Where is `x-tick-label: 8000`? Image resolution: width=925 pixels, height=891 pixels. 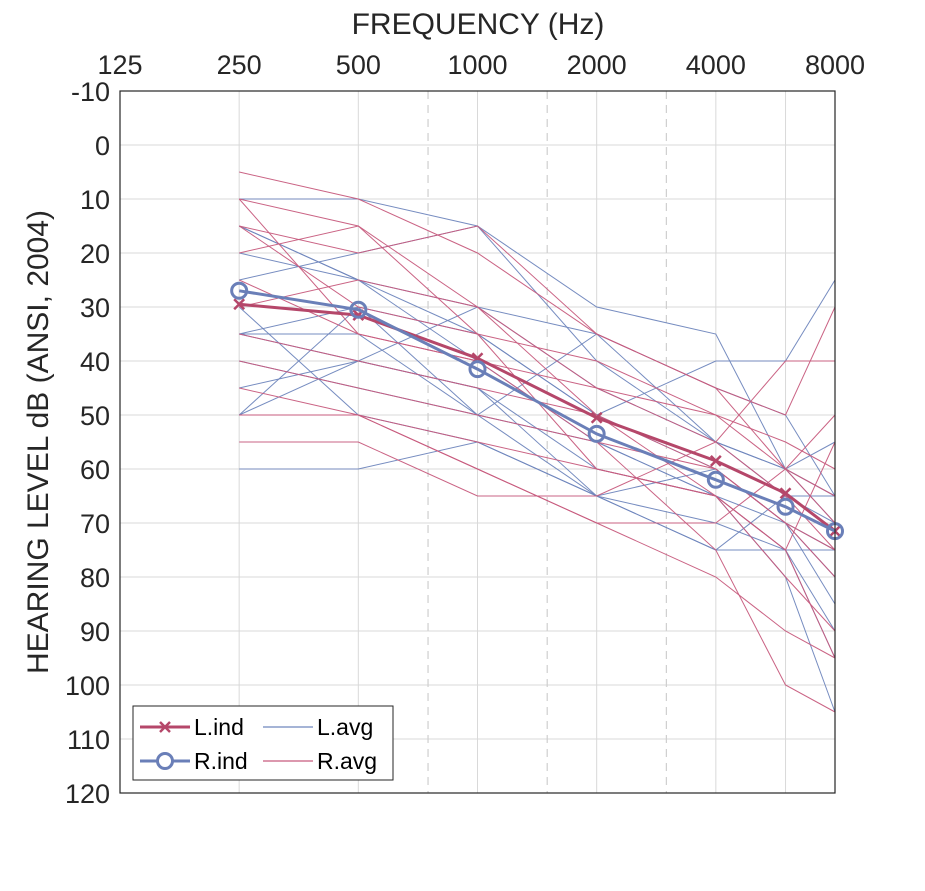
x-tick-label: 8000 is located at coordinates (835, 65).